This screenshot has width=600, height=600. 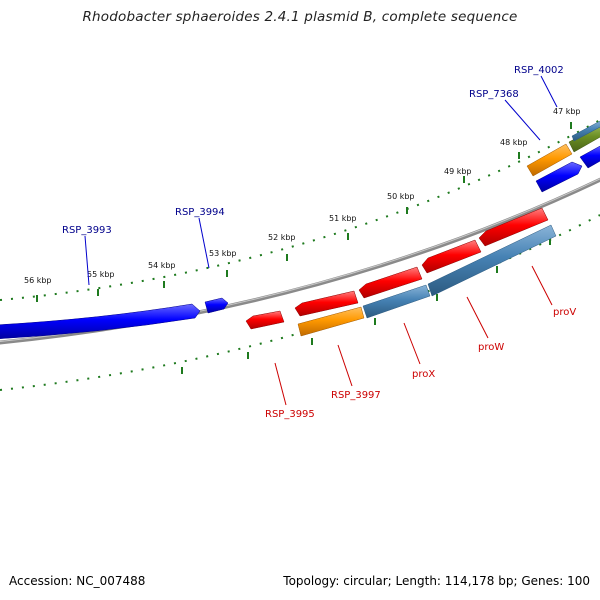 What do you see at coordinates (356, 395) in the screenshot?
I see `label-rsp3997: RSP_3997` at bounding box center [356, 395].